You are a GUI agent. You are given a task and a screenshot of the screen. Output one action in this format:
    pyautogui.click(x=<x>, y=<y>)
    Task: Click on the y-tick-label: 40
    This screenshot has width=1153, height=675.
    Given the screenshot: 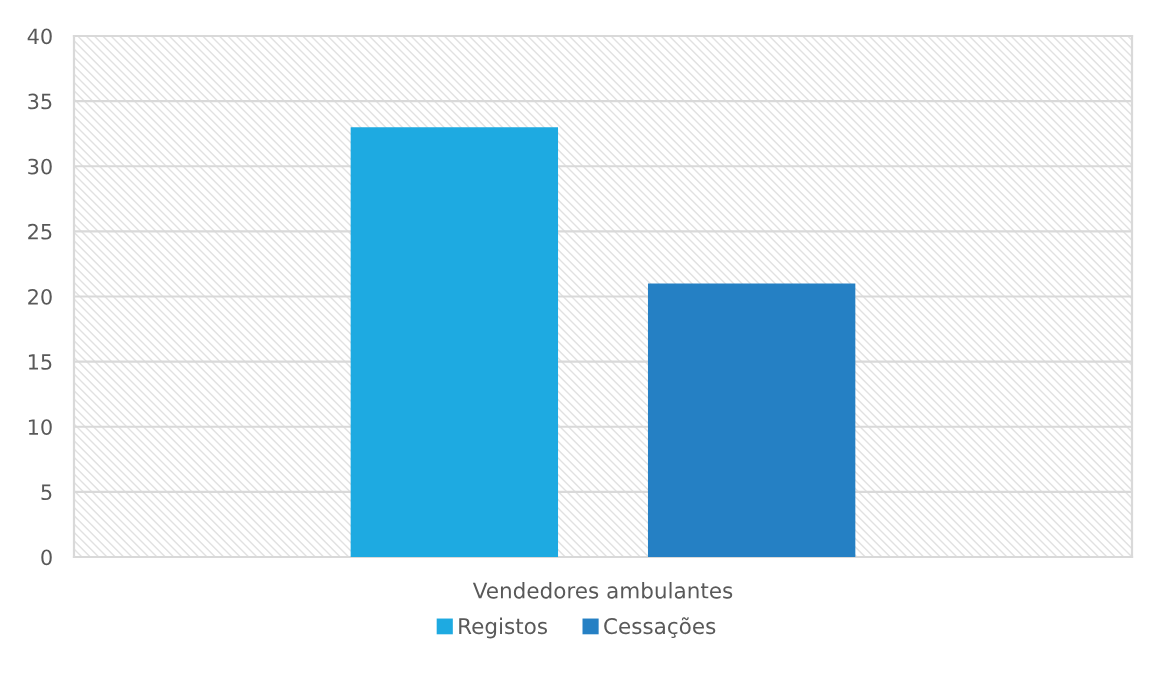 What is the action you would take?
    pyautogui.click(x=39, y=36)
    